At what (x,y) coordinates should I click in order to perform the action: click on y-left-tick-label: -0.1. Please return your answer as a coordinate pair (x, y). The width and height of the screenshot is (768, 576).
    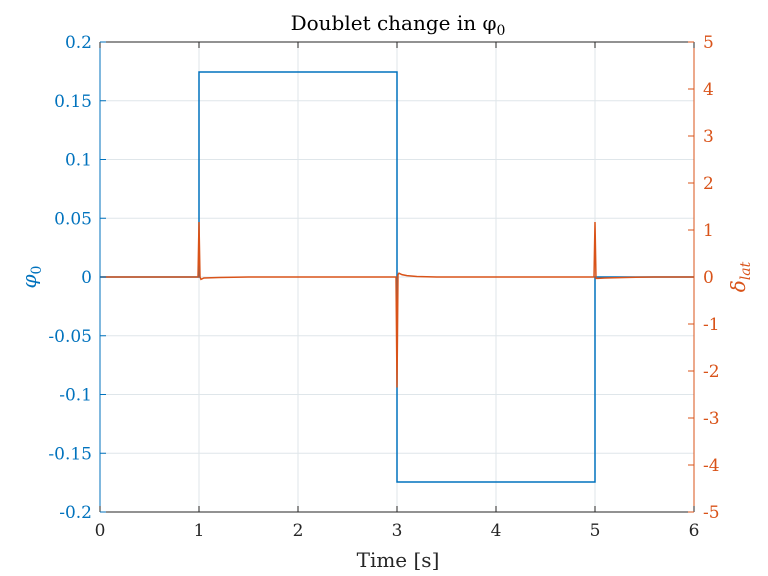
    Looking at the image, I should click on (75, 396).